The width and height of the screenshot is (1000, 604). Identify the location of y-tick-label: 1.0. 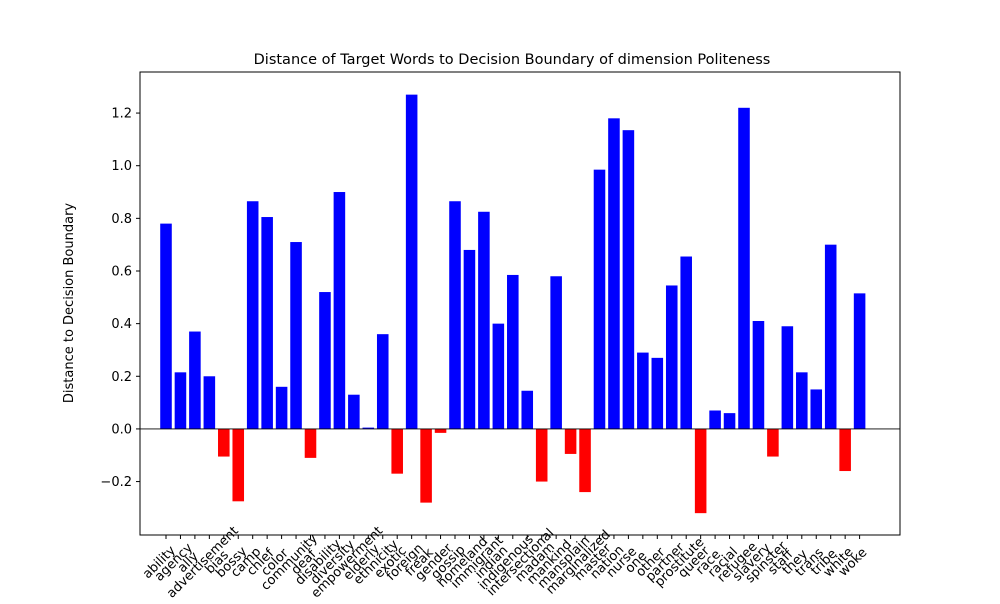
(121, 166).